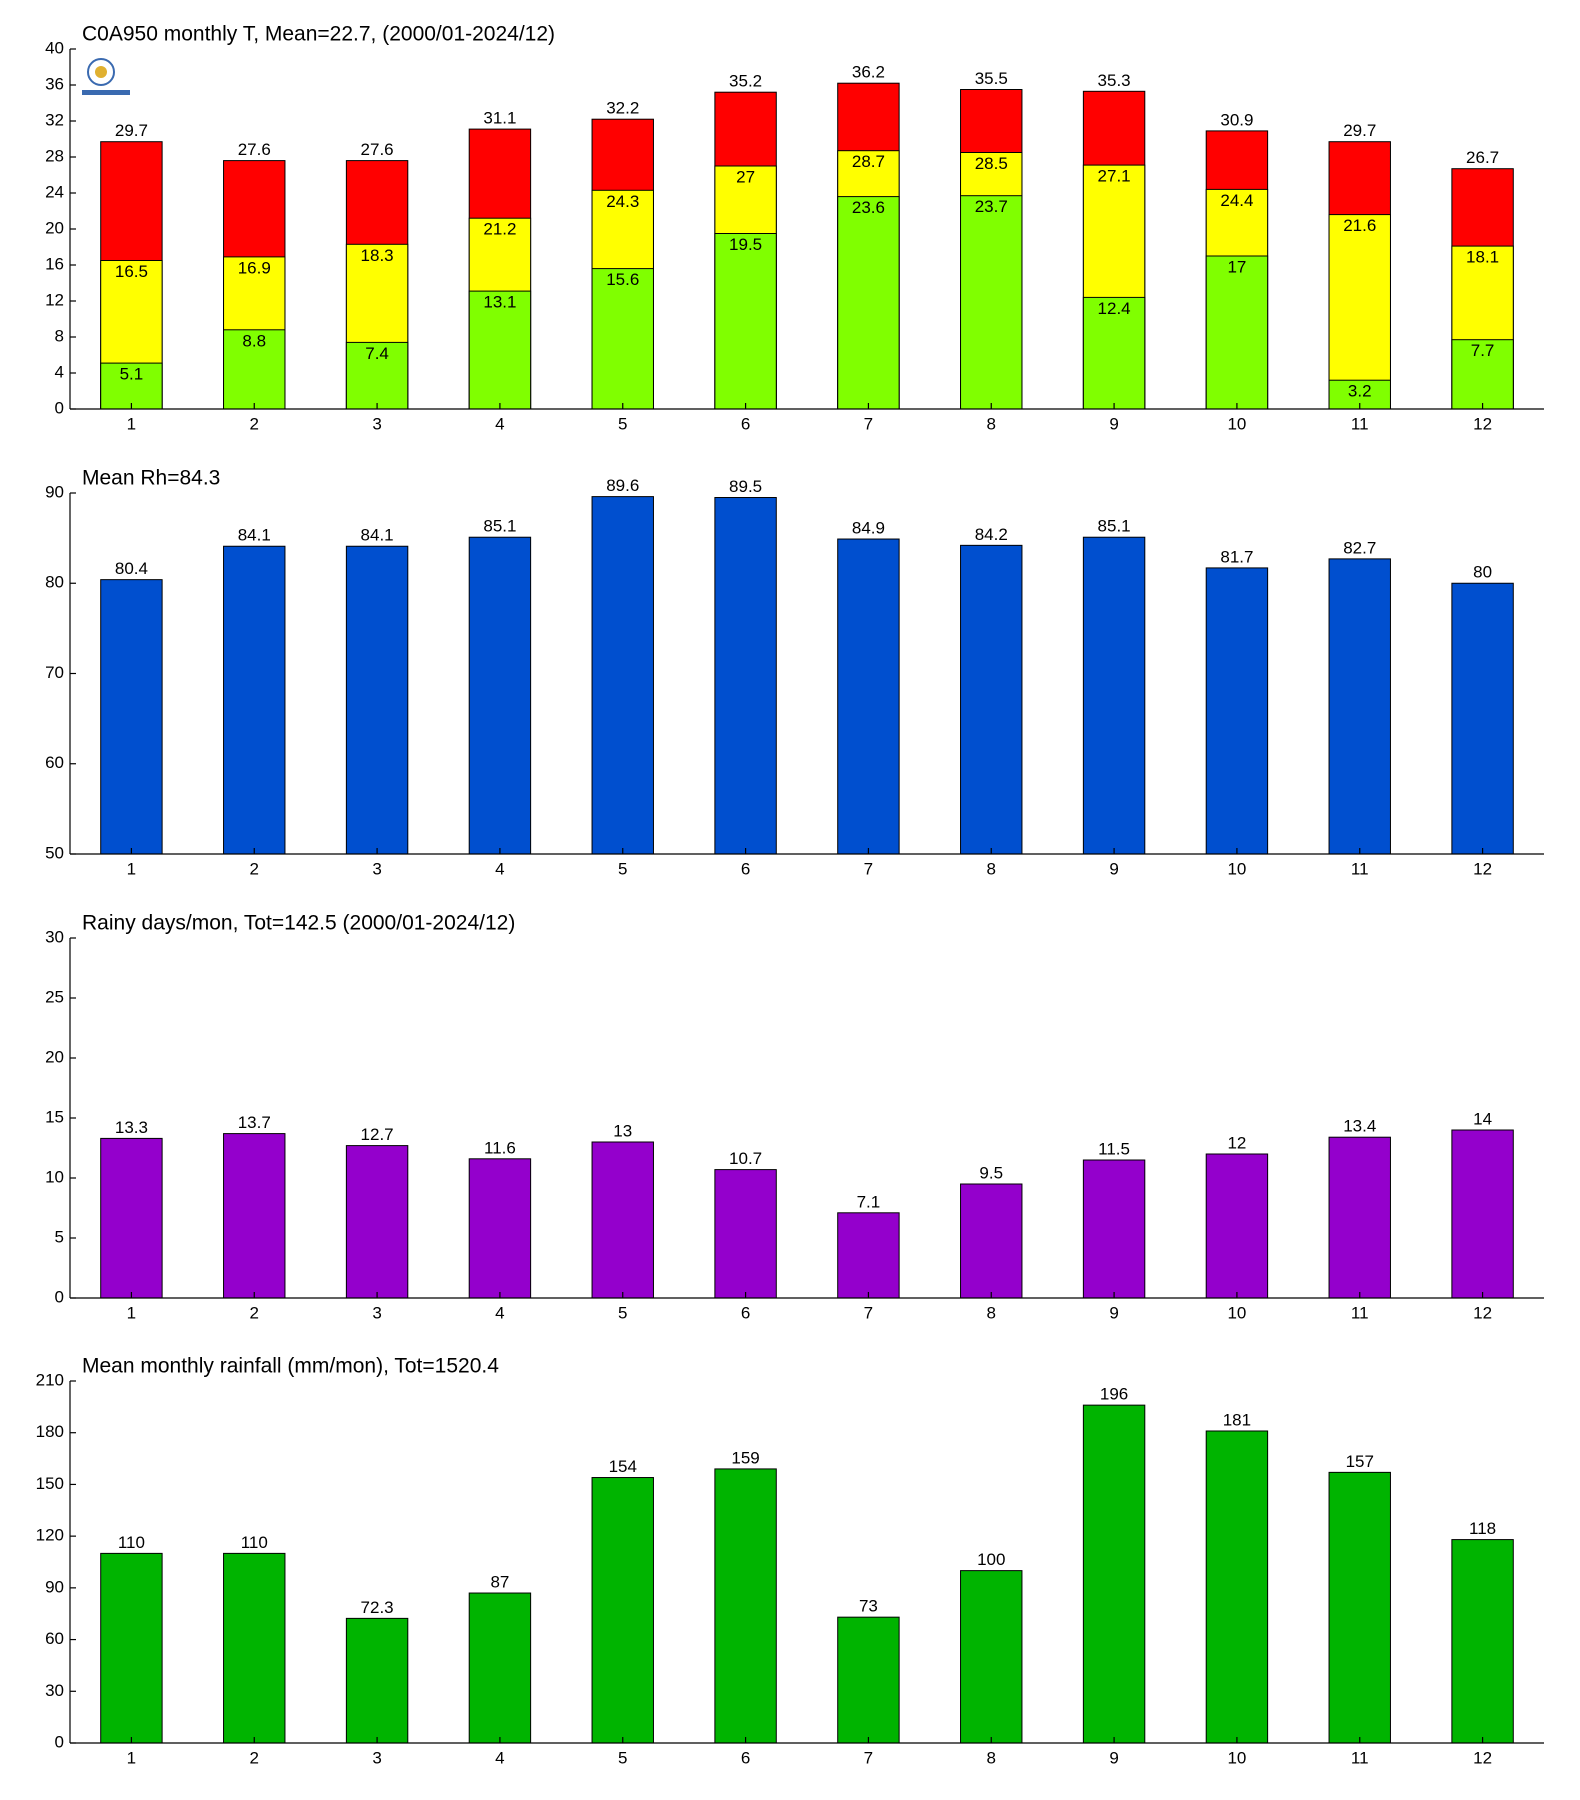 This screenshot has height=1800, width=1580. What do you see at coordinates (59, 407) in the screenshot?
I see `y-tick-label: 0` at bounding box center [59, 407].